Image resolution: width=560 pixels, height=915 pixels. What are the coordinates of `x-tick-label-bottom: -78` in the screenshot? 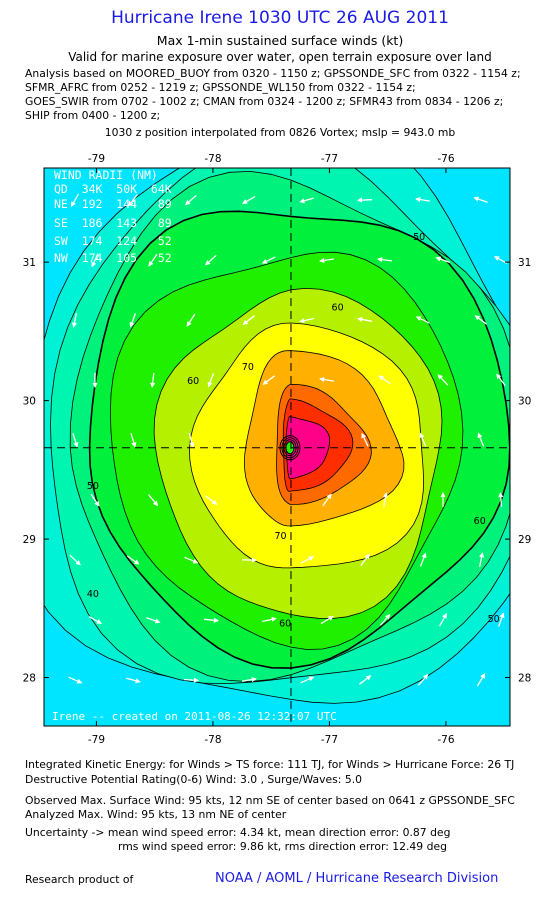 It's located at (212, 740).